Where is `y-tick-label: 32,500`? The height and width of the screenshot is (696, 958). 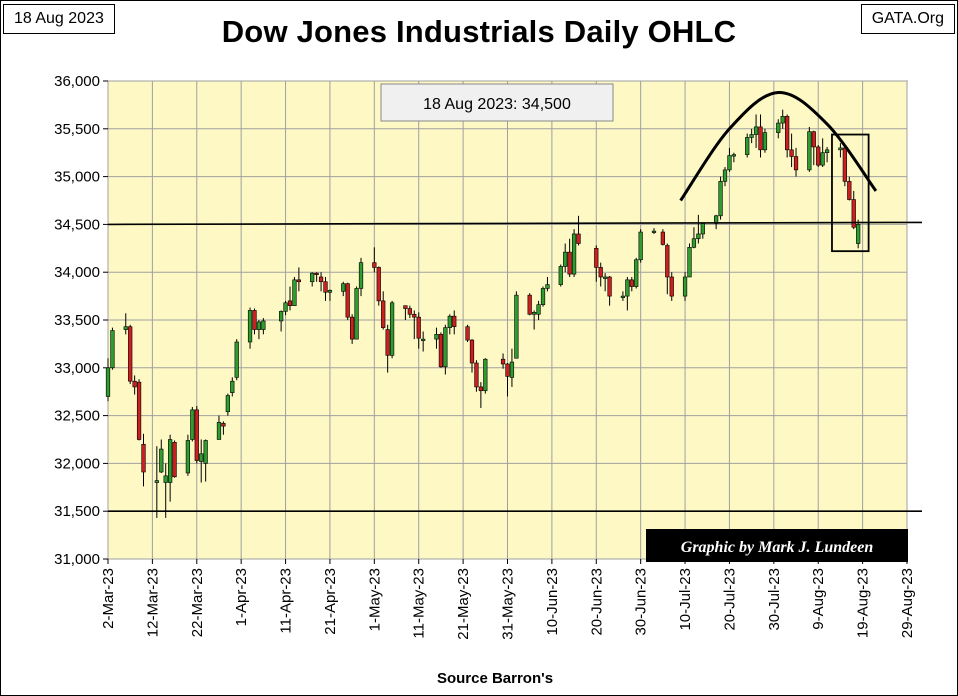 y-tick-label: 32,500 is located at coordinates (77, 416).